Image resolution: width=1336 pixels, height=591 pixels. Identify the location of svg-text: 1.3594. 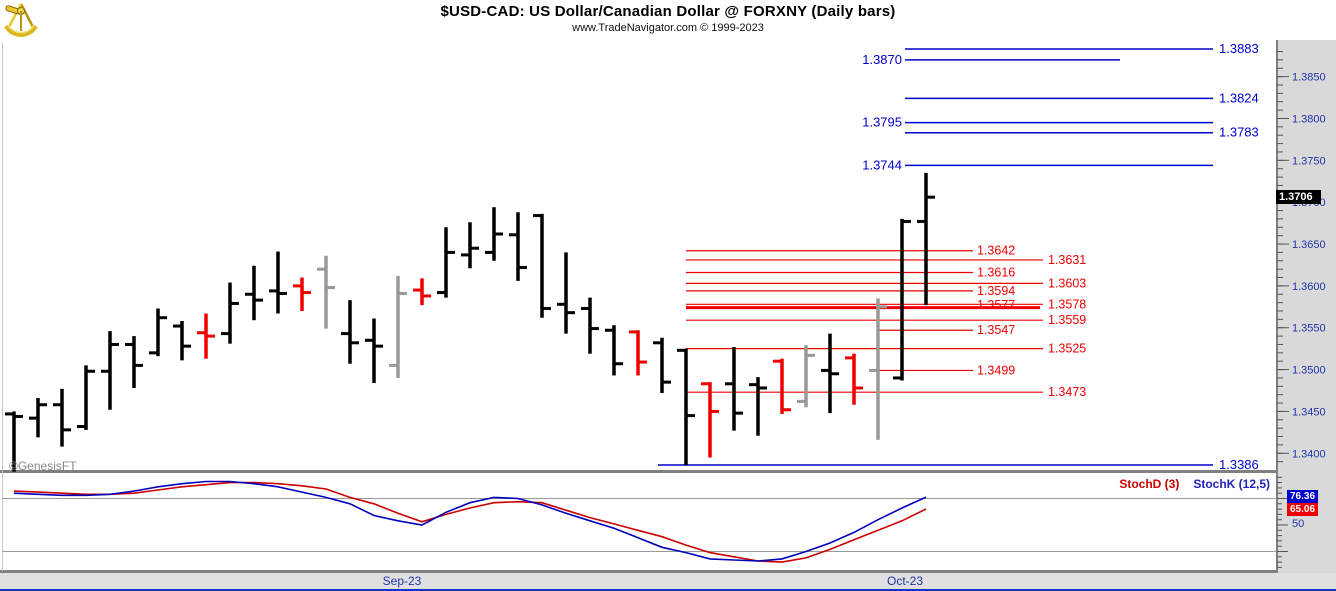
(996, 291).